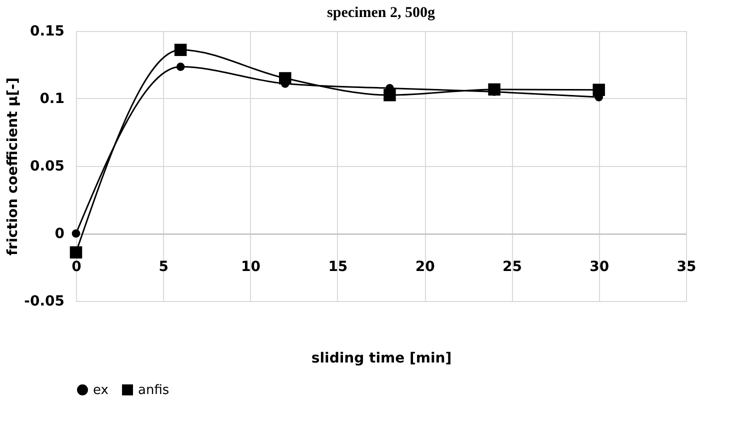 The width and height of the screenshot is (753, 443). I want to click on legend-label: anfis, so click(154, 390).